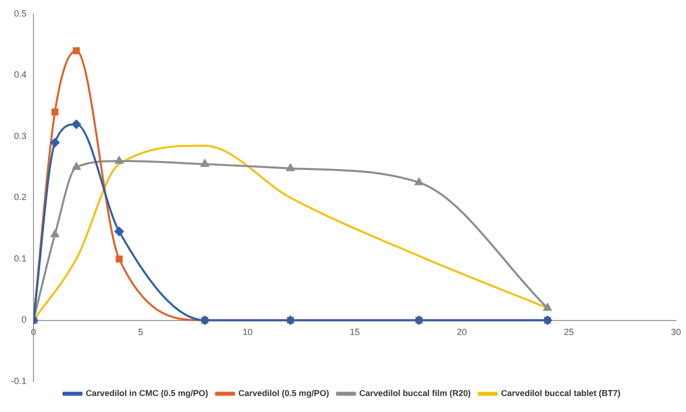 This screenshot has height=412, width=686. What do you see at coordinates (560, 393) in the screenshot?
I see `legend-label: Carvedilol buccal tablet (BT7)` at bounding box center [560, 393].